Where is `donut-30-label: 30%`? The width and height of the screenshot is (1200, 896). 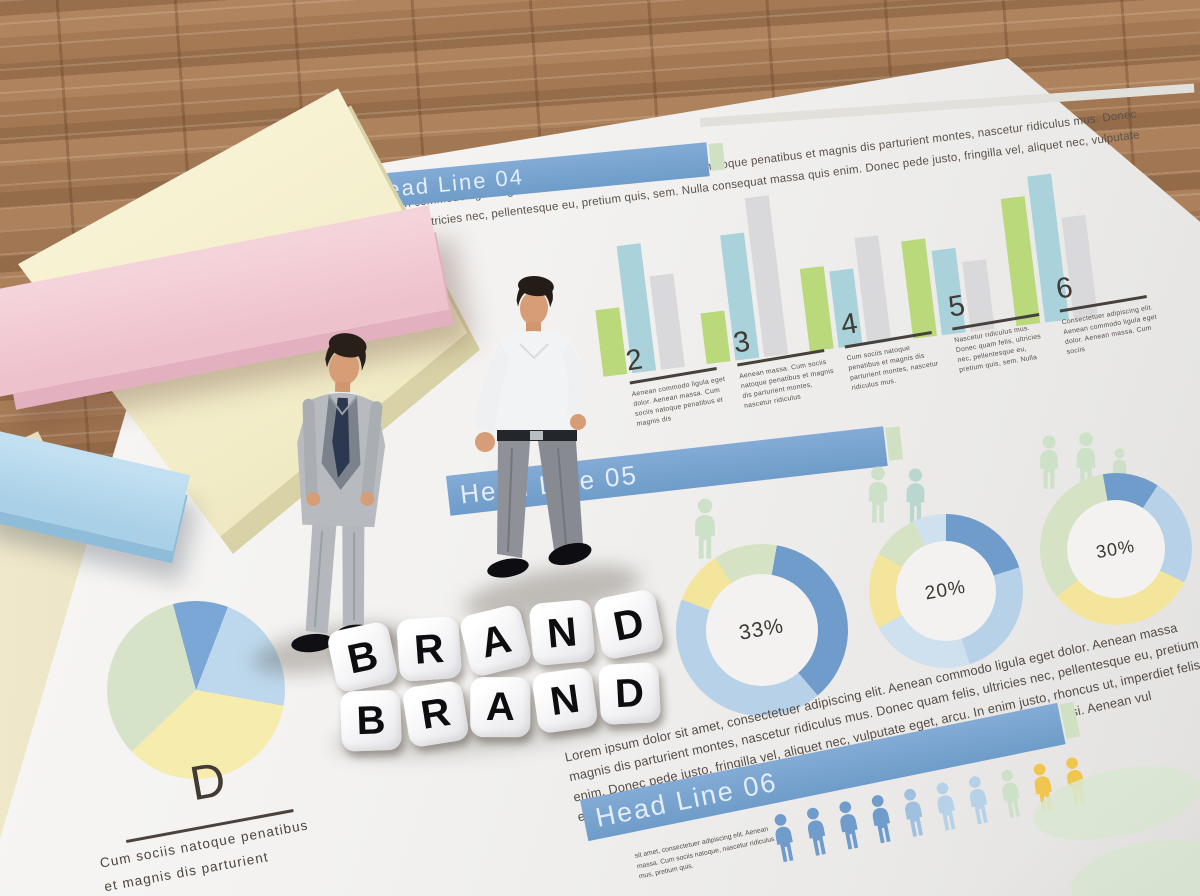 donut-30-label: 30% is located at coordinates (1115, 548).